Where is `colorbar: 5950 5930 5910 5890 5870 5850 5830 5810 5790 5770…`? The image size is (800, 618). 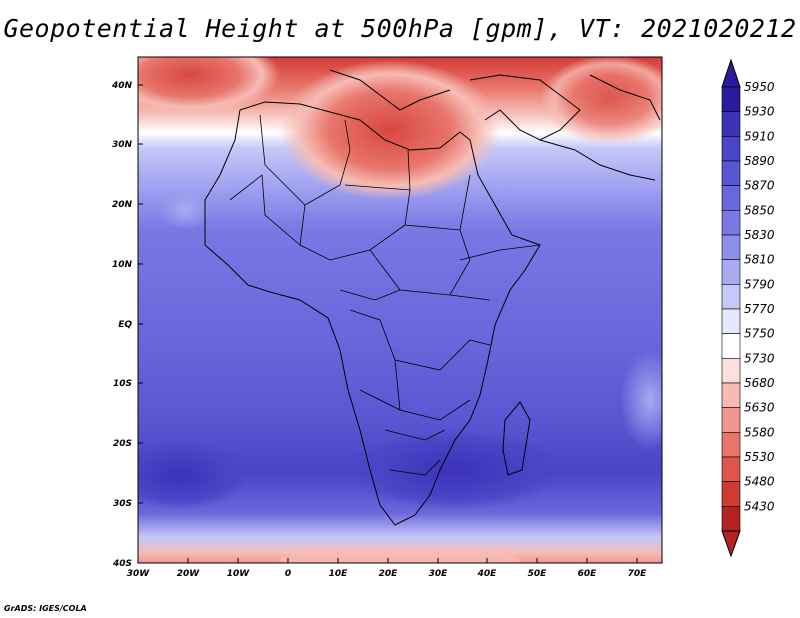
colorbar: 5950 5930 5910 5890 5870 5850 5830 5810 5790 5770… is located at coordinates (748, 308).